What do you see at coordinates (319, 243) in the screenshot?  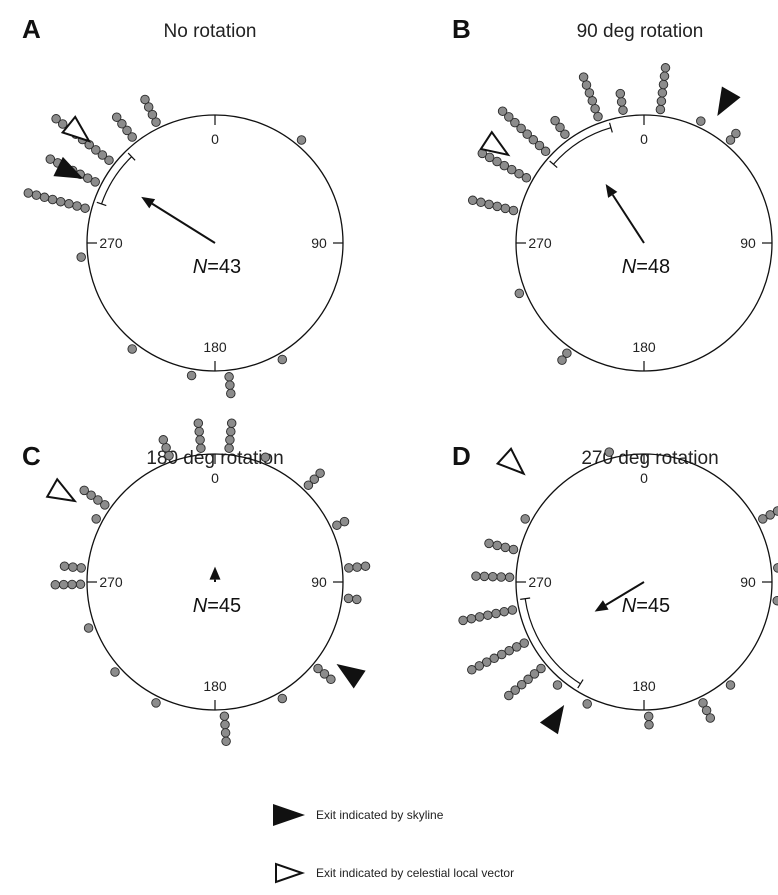 I see `tick-label-90: 90` at bounding box center [319, 243].